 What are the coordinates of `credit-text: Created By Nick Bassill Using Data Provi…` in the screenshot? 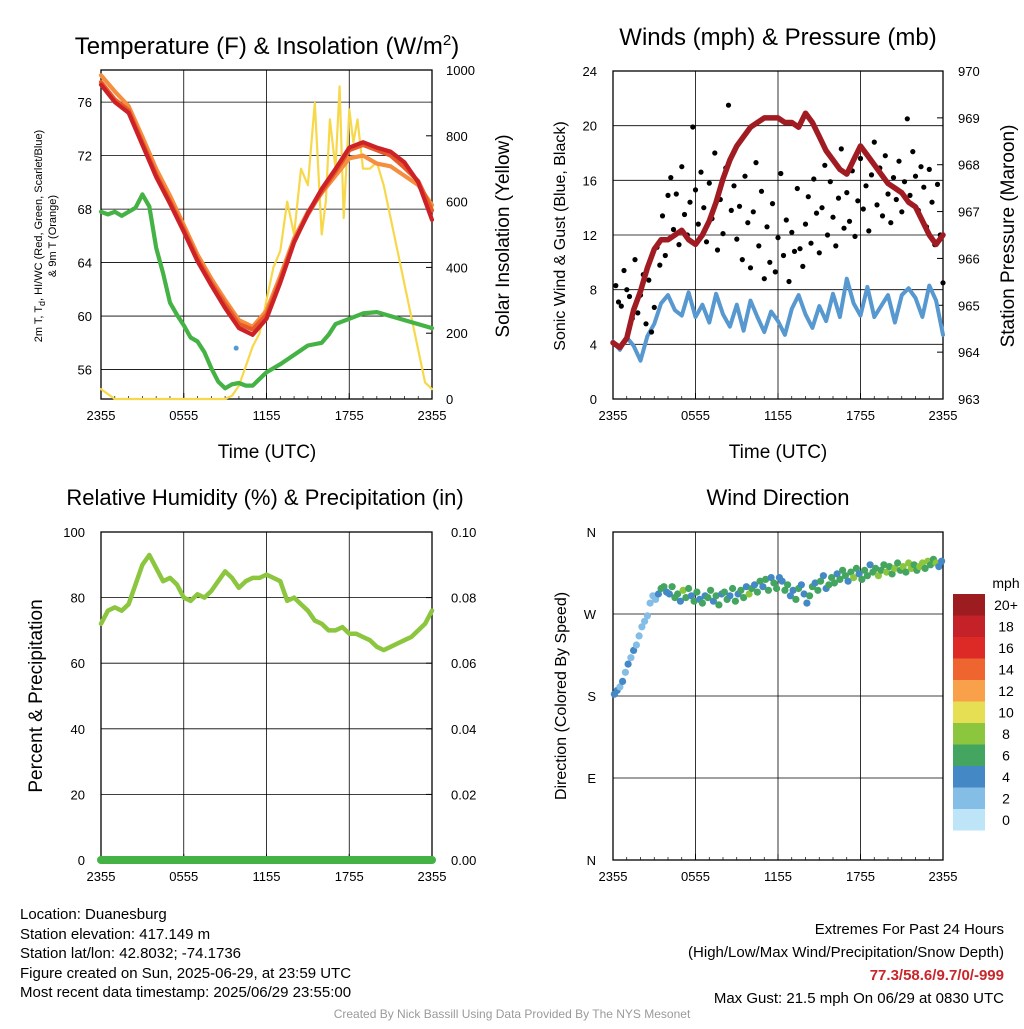 It's located at (512, 1014).